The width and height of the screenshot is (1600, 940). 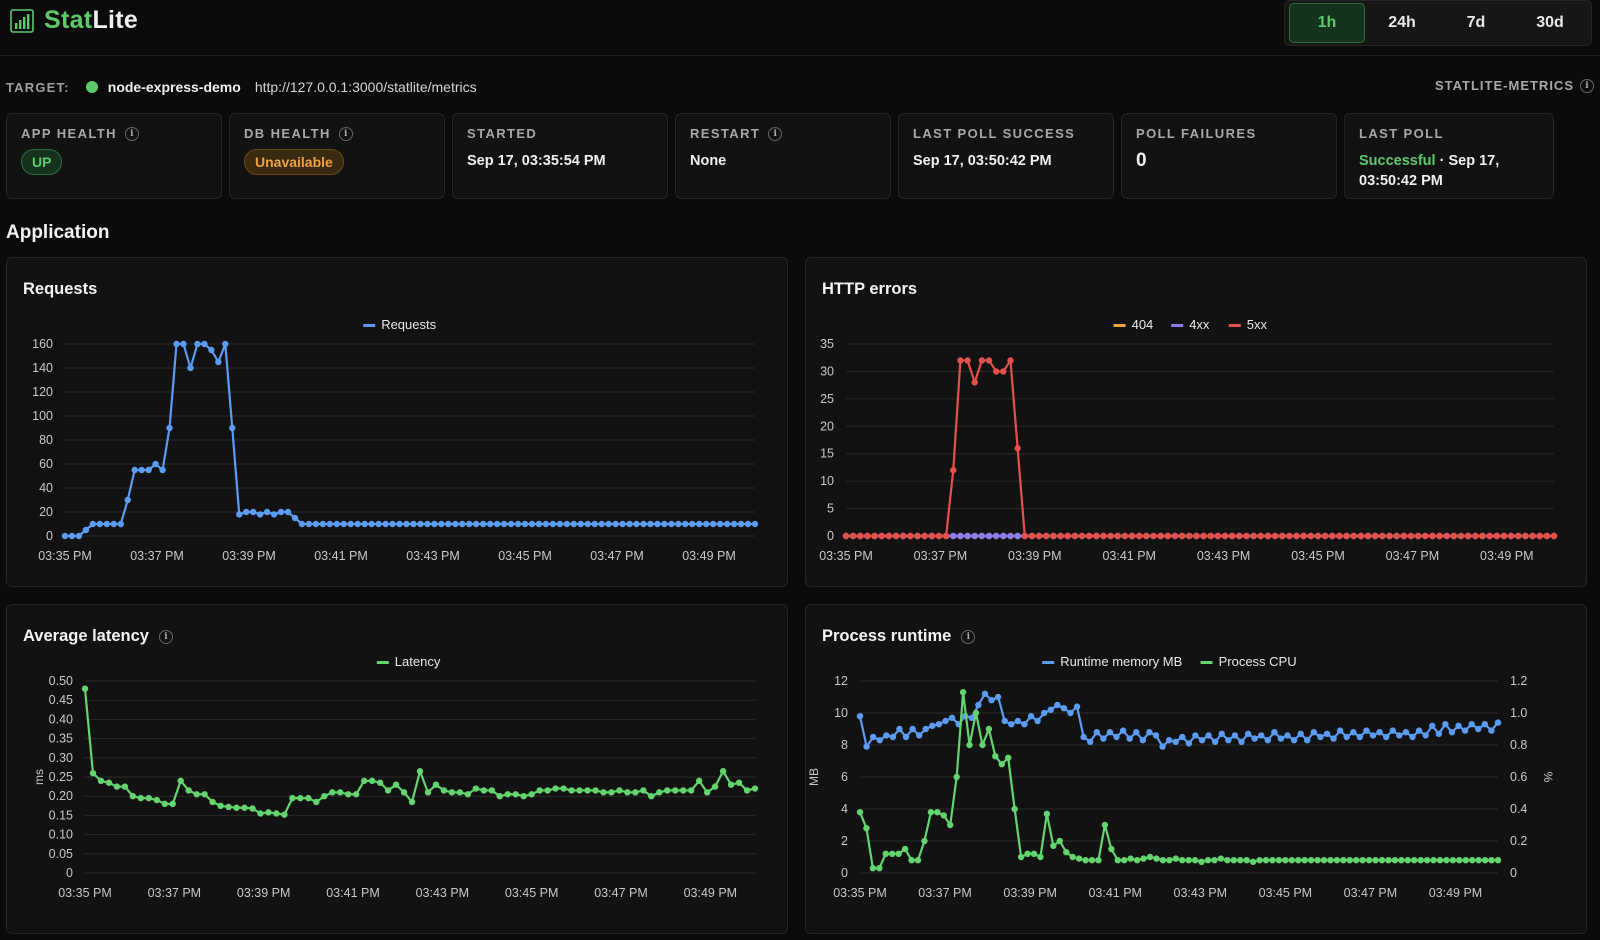 What do you see at coordinates (1257, 324) in the screenshot?
I see `legend-label: 5xx` at bounding box center [1257, 324].